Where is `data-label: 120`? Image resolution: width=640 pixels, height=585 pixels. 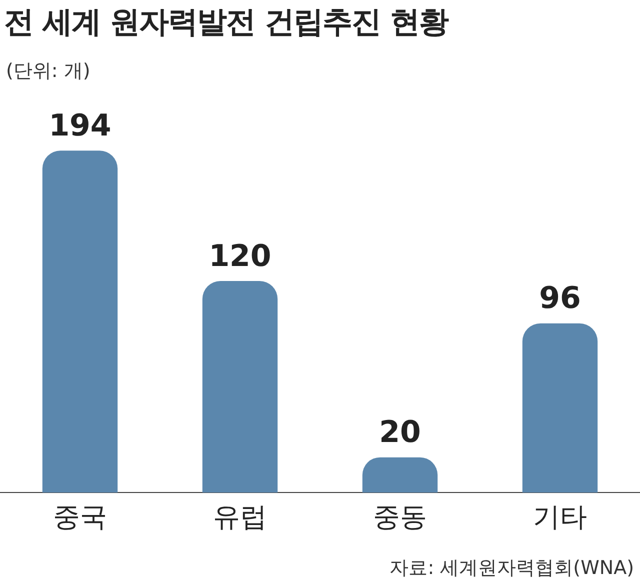 data-label: 120 is located at coordinates (240, 256).